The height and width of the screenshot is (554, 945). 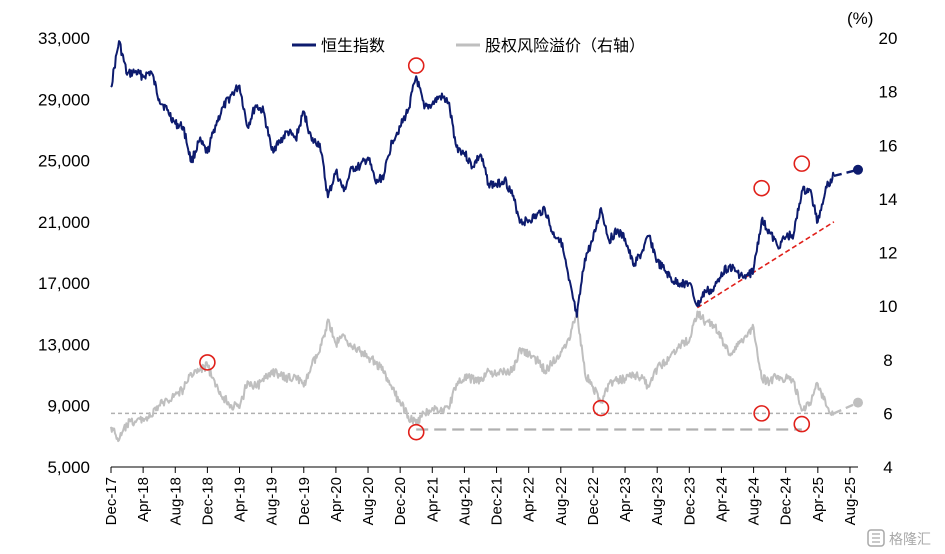 What do you see at coordinates (846, 408) in the screenshot?
I see `series-projection` at bounding box center [846, 408].